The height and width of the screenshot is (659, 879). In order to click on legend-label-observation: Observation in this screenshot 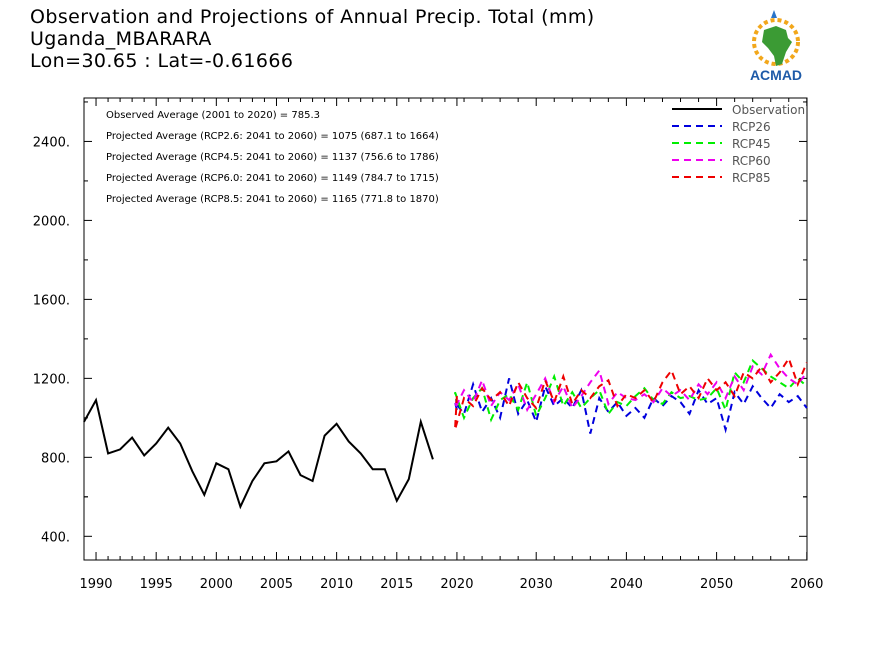, I will do `click(768, 110)`.